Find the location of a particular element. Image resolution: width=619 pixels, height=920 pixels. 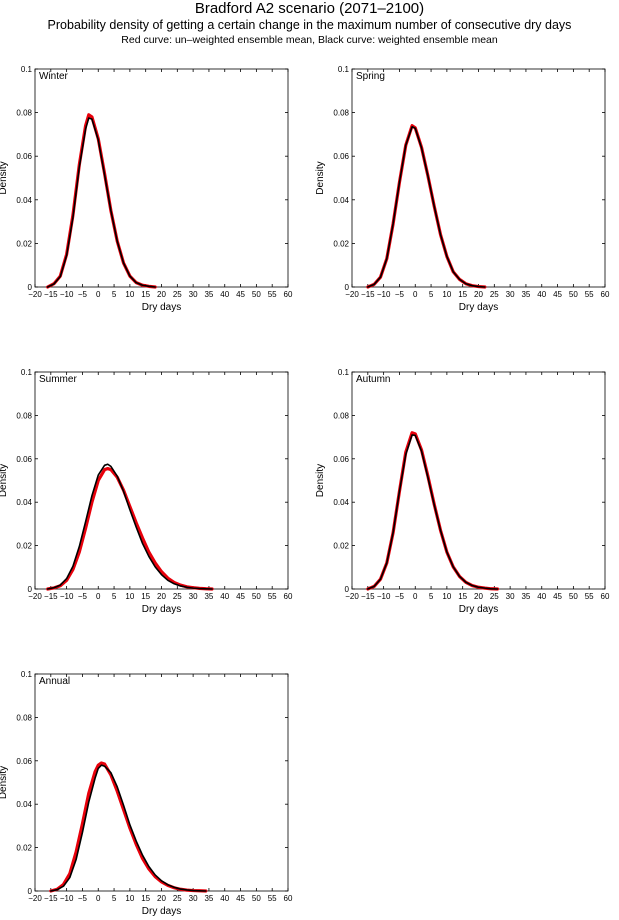

panel-label: Summer is located at coordinates (58, 379).